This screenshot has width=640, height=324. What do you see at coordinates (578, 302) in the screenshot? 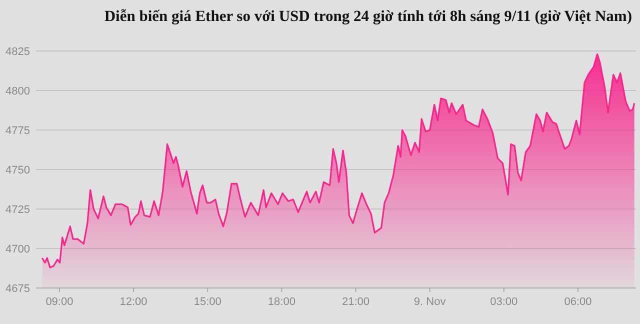
I see `x-tick-label: 06:00` at bounding box center [578, 302].